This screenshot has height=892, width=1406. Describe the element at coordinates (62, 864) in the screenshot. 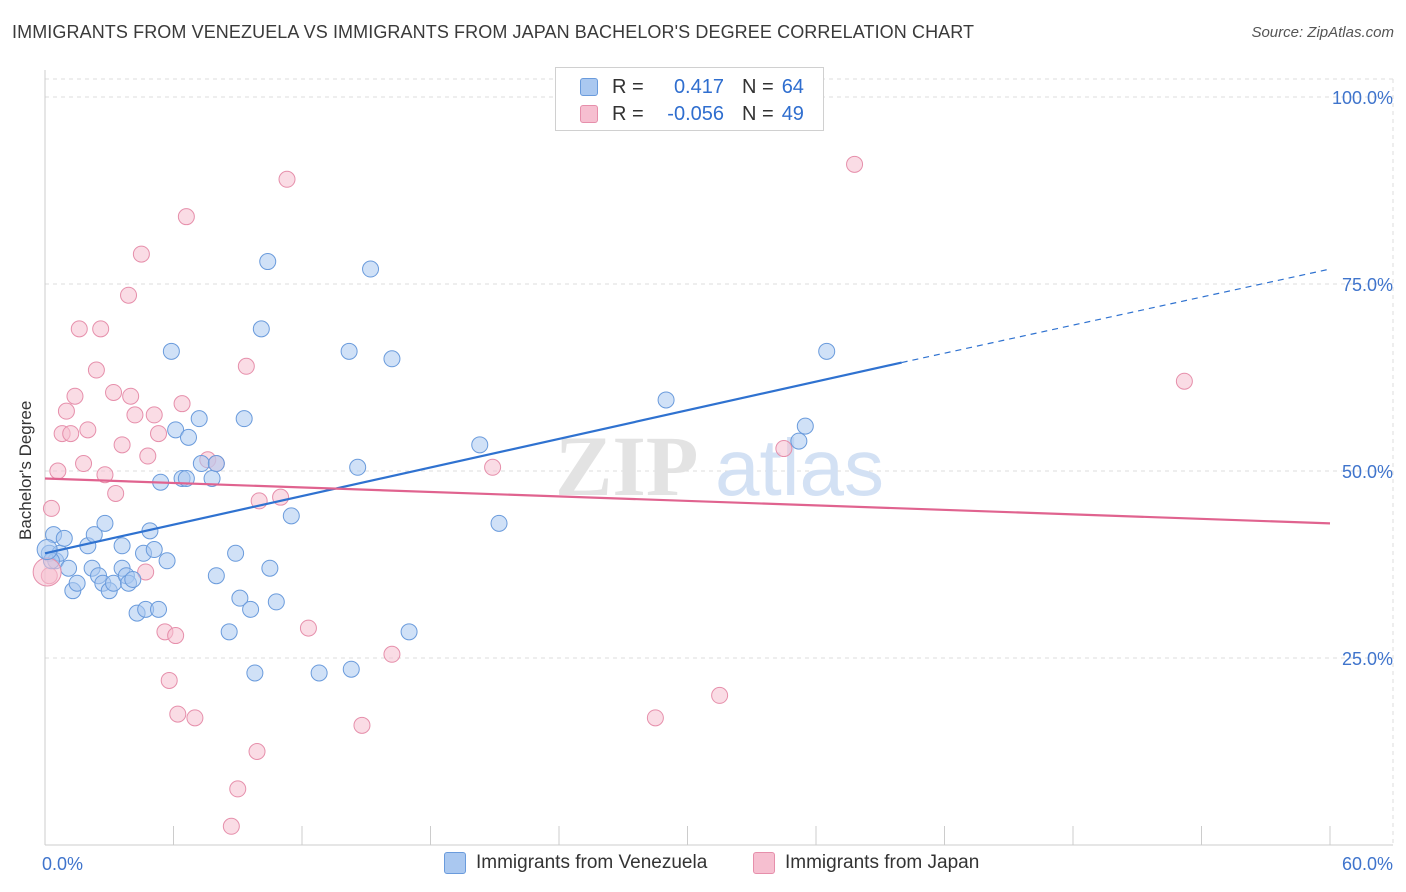

I see `x-tick-label: 0.0%` at that location.